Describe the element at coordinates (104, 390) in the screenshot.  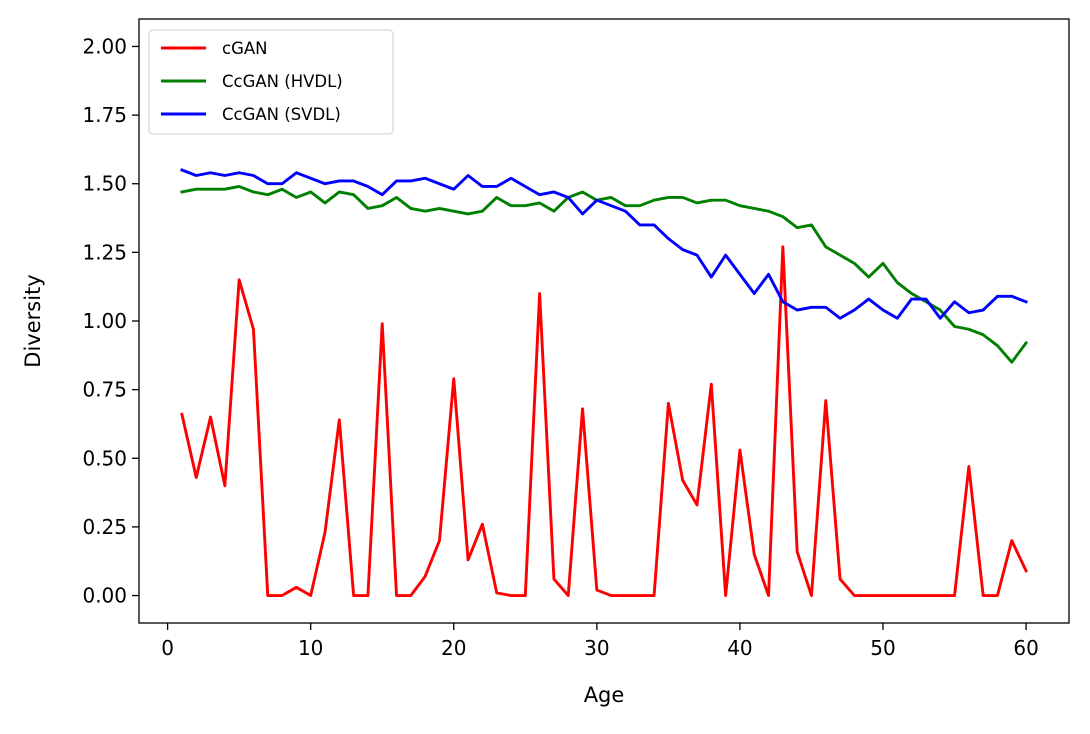
I see `y-tick-label: 0.75` at that location.